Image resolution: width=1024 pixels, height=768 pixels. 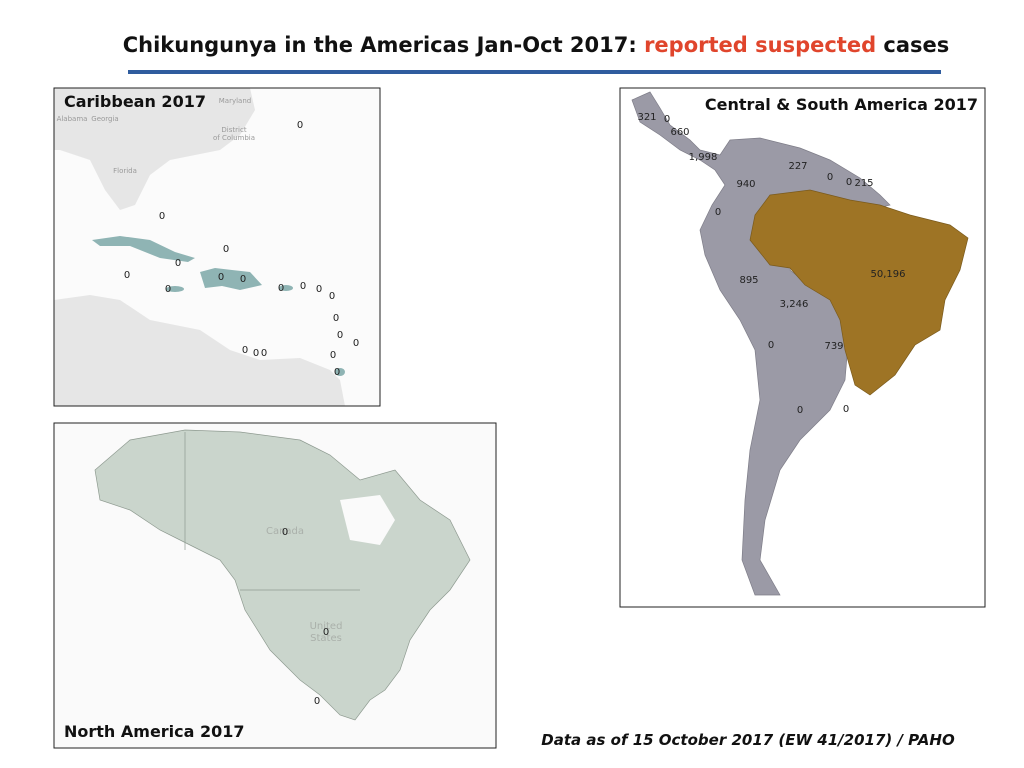 I want to click on basemap-label: of Columbia, so click(x=234, y=138).